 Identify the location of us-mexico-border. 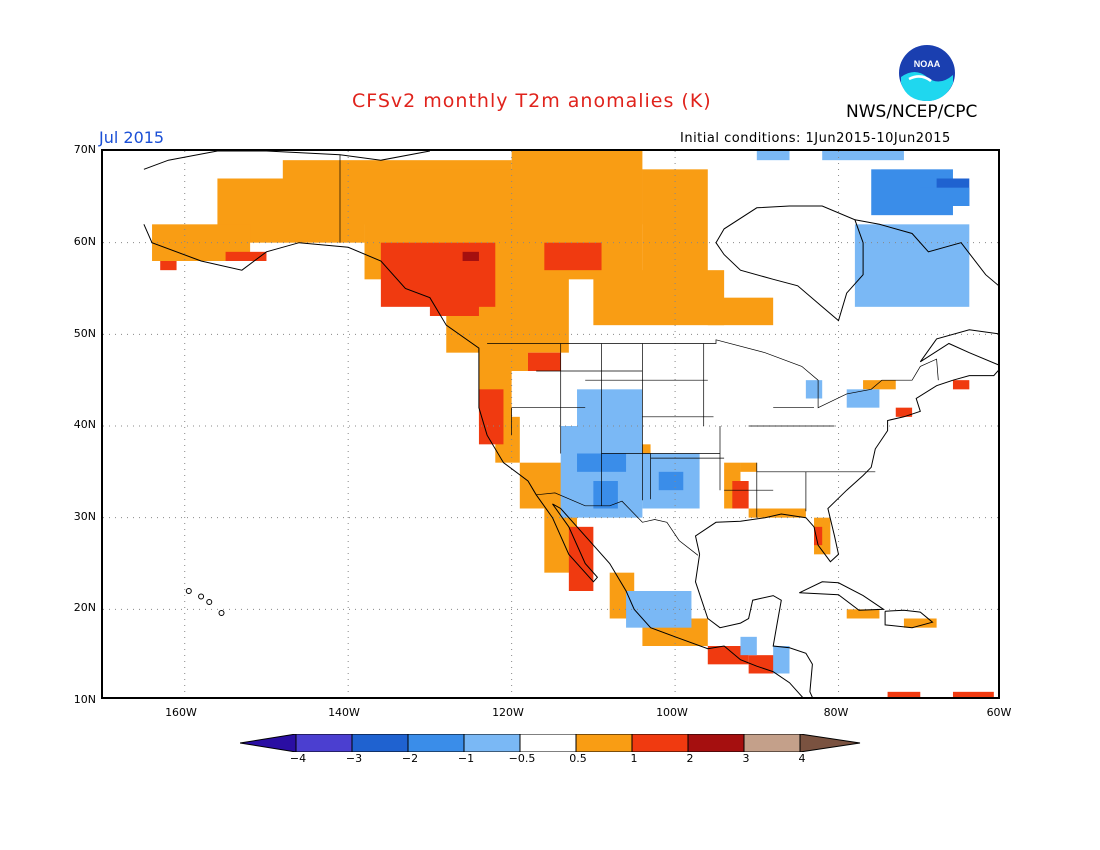
(617, 524).